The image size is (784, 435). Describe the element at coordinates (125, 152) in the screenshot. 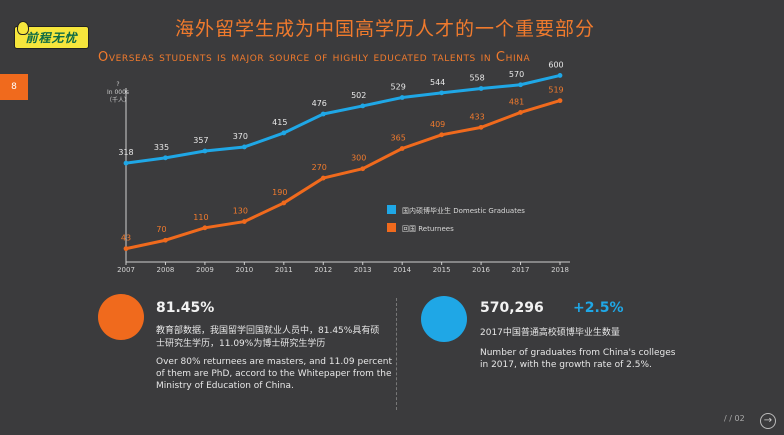

I see `data-label: 318` at that location.